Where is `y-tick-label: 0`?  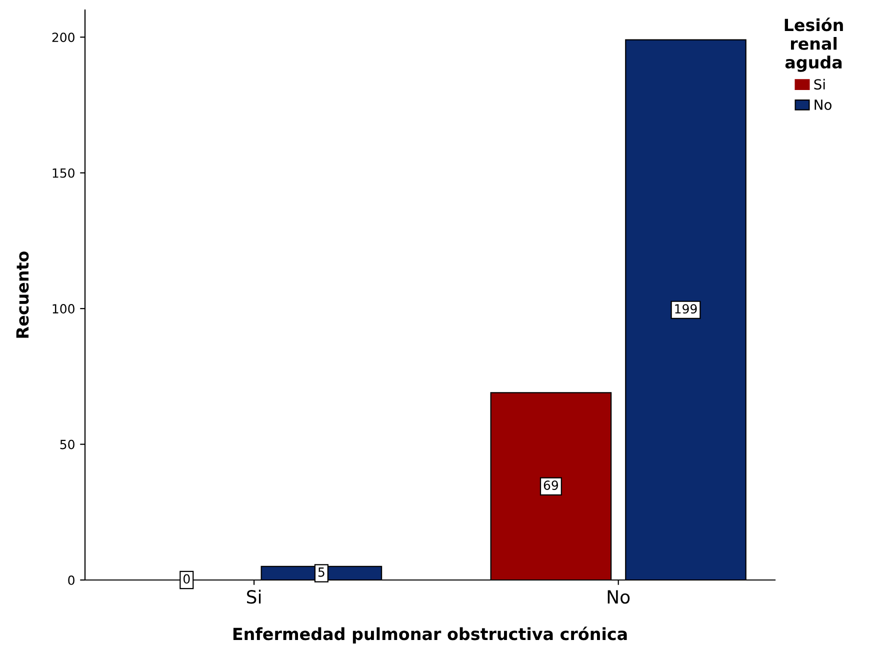
y-tick-label: 0 is located at coordinates (71, 580).